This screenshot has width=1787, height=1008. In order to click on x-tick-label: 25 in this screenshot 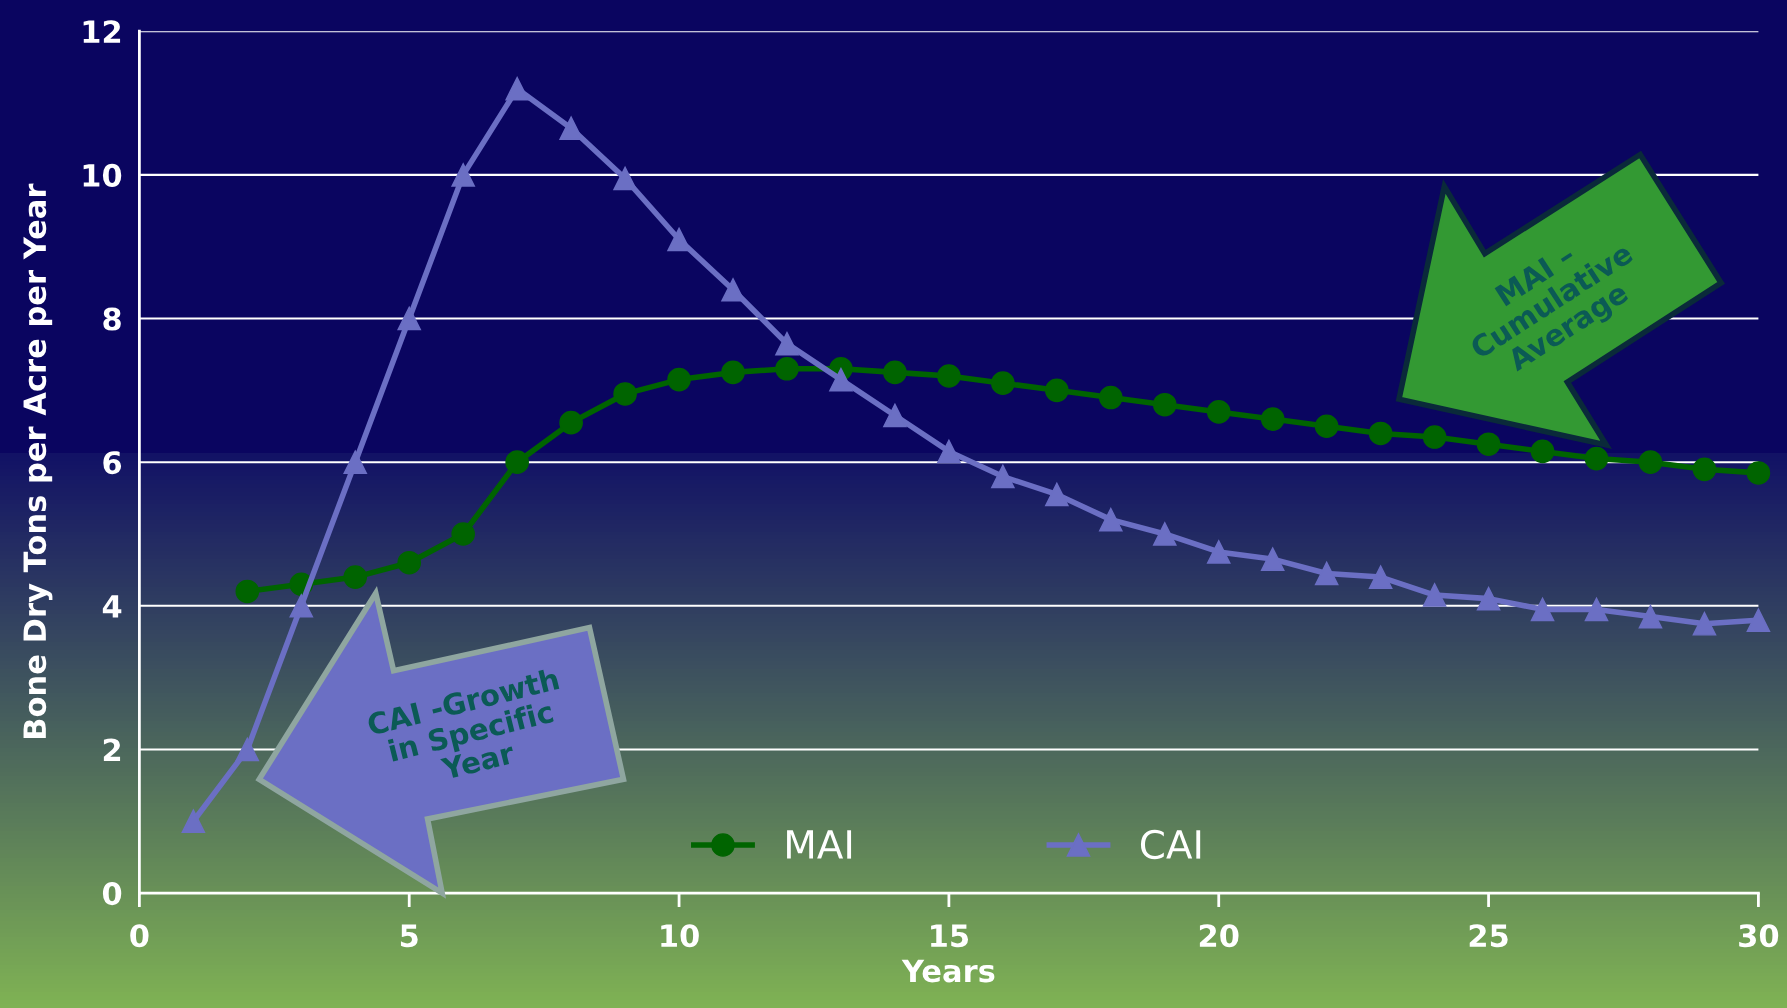, I will do `click(1488, 936)`.